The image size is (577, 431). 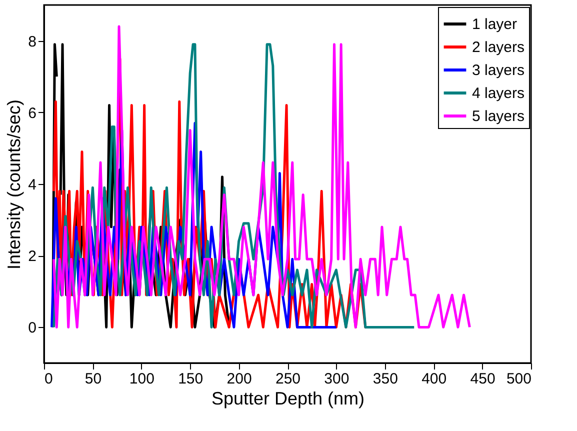 What do you see at coordinates (483, 379) in the screenshot?
I see `x-tick-label: 450` at bounding box center [483, 379].